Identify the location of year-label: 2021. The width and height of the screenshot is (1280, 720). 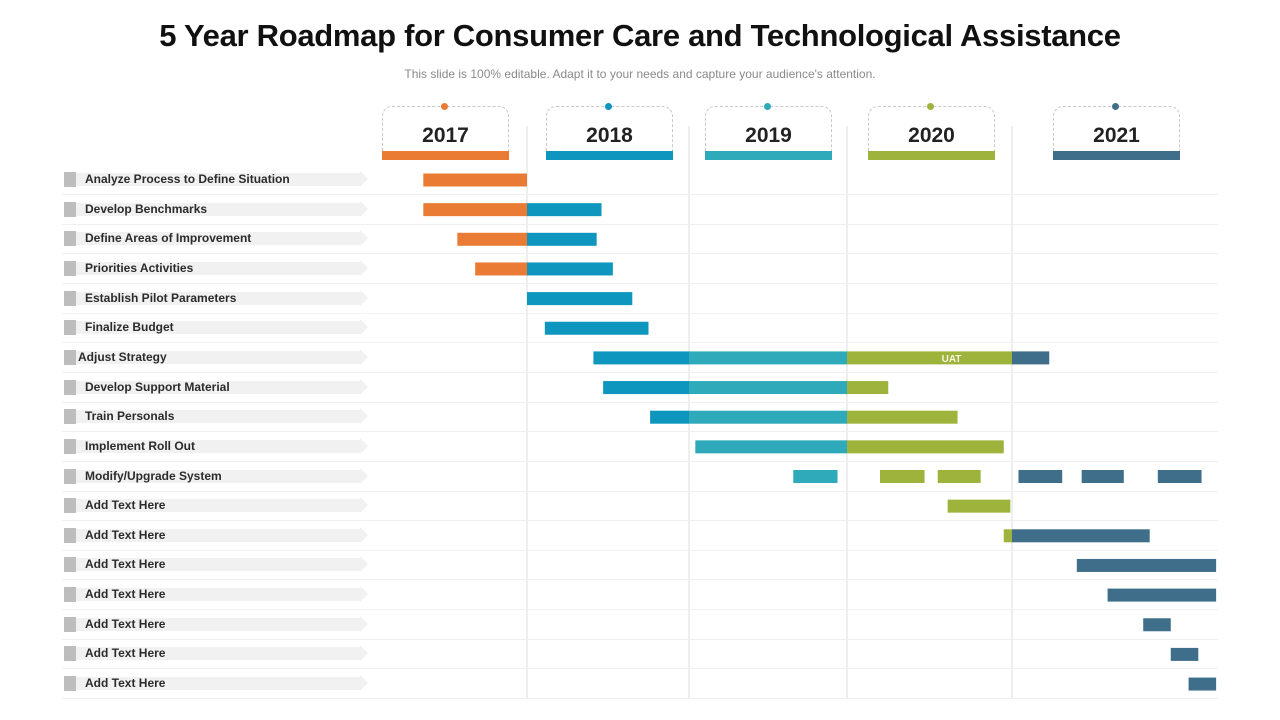
(1116, 135).